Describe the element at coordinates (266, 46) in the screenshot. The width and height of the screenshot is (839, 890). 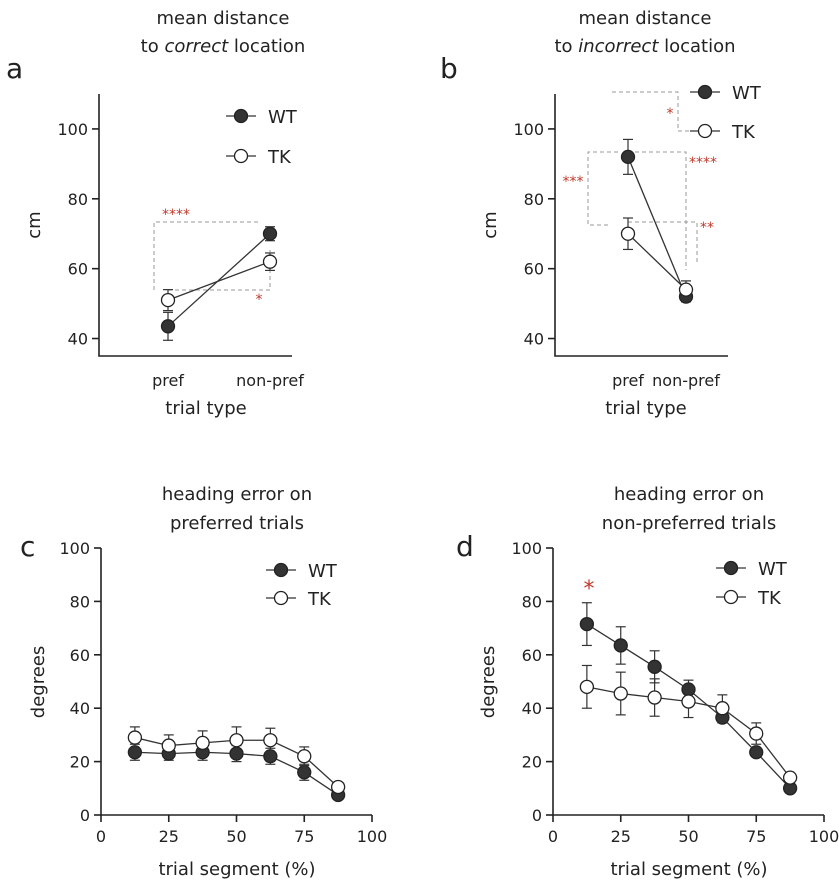
I see `title-a-part2: location` at that location.